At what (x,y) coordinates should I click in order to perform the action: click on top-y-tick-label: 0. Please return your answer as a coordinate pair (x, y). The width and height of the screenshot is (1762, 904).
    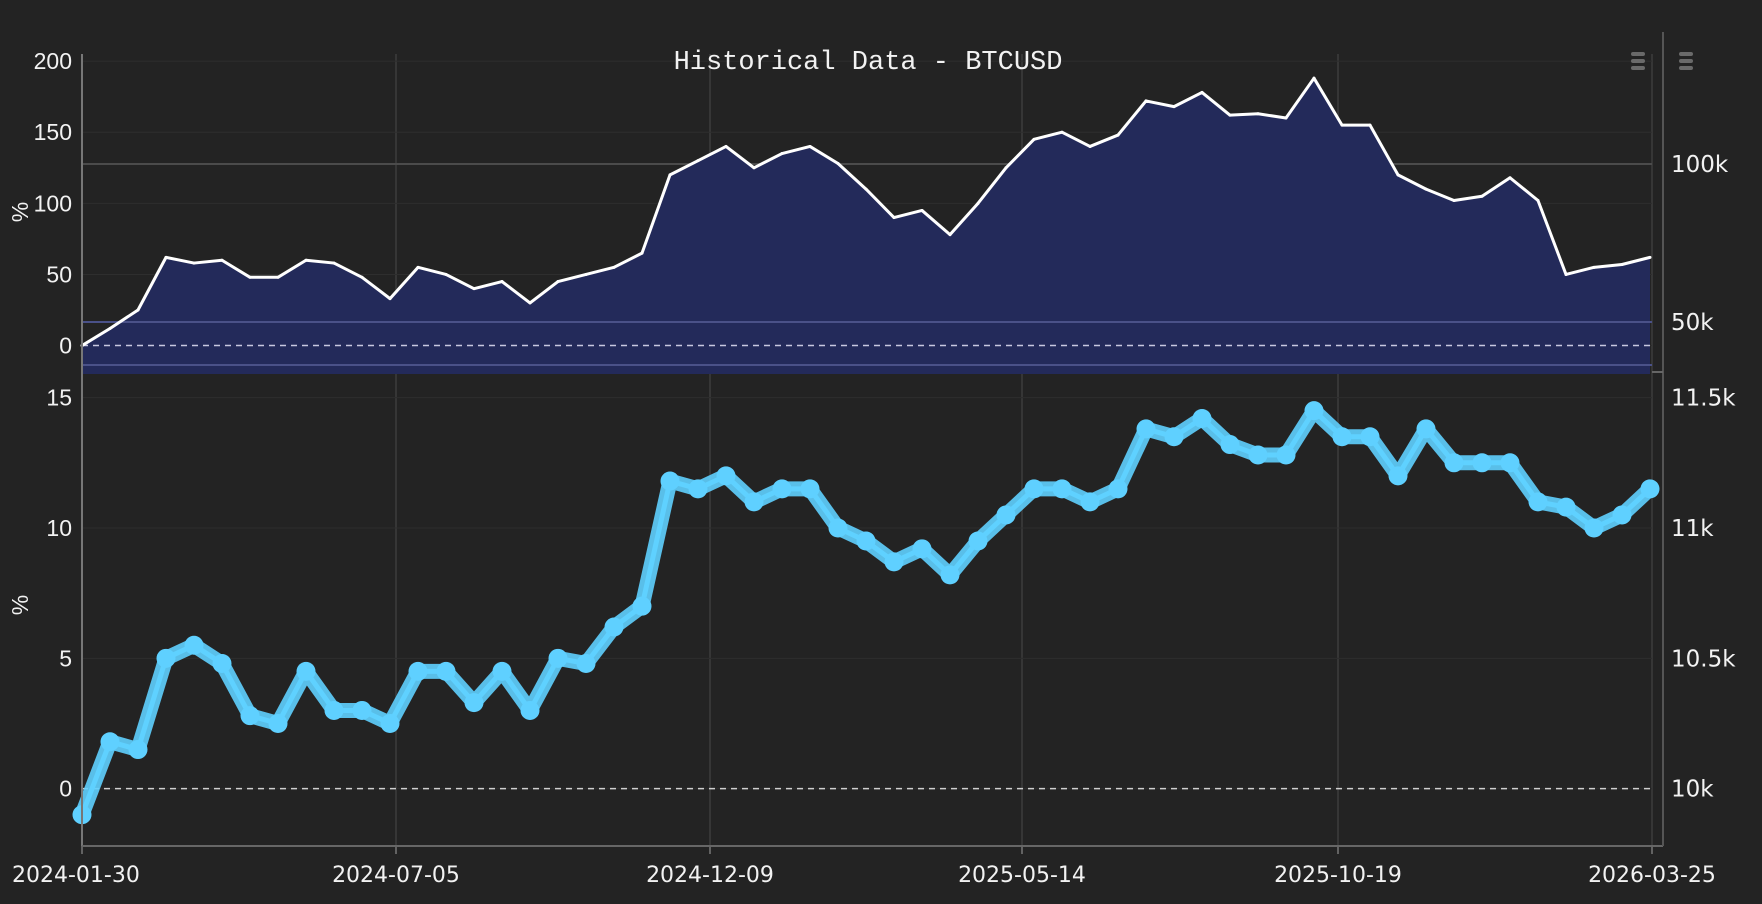
    Looking at the image, I should click on (65, 346).